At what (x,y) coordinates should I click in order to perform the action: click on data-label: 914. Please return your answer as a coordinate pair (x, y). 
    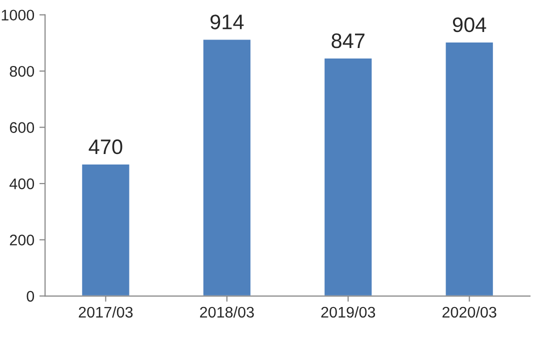
    Looking at the image, I should click on (227, 22).